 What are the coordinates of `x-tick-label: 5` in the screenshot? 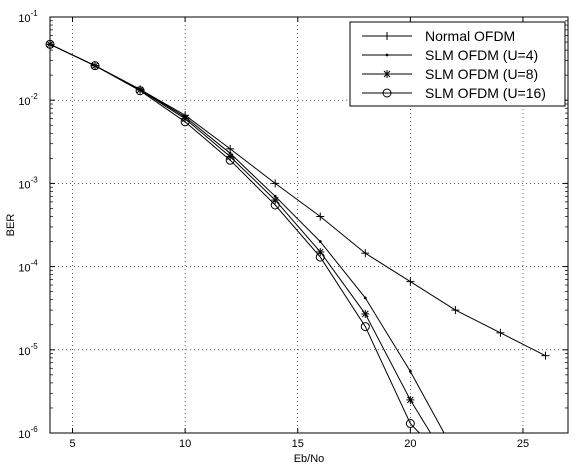 It's located at (72, 444).